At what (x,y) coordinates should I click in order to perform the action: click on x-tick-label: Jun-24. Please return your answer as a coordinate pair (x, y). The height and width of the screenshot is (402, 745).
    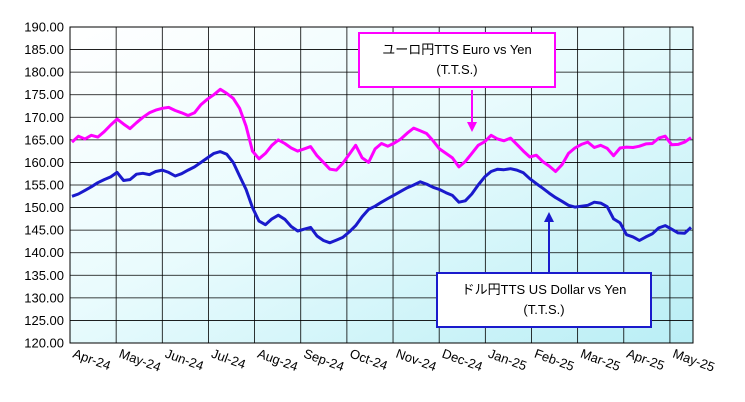
    Looking at the image, I should click on (184, 360).